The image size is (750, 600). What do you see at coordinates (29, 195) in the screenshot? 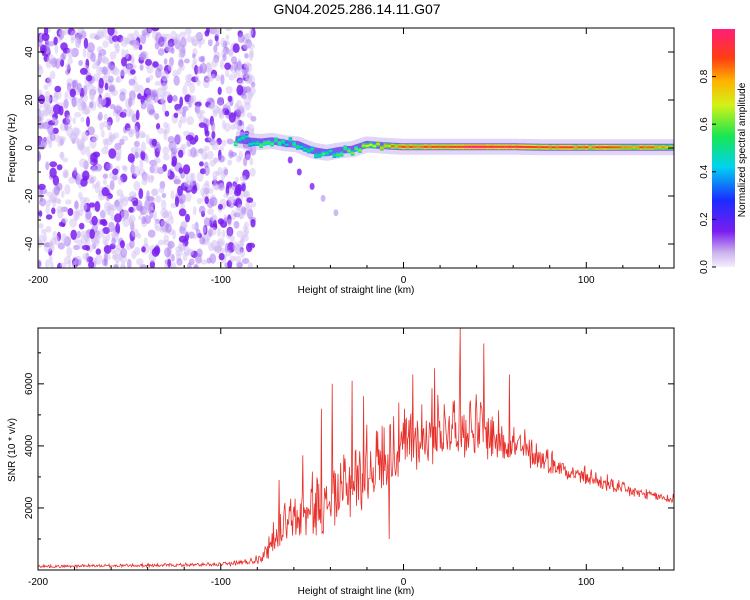
I see `y-tick-label: -20` at bounding box center [29, 195].